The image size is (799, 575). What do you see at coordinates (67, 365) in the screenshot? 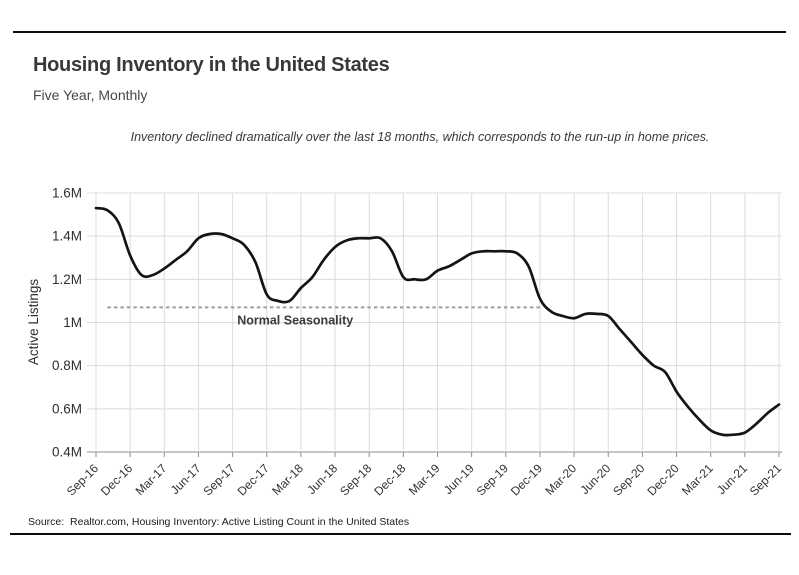
I see `y-tick-label: 0.8M` at bounding box center [67, 365].